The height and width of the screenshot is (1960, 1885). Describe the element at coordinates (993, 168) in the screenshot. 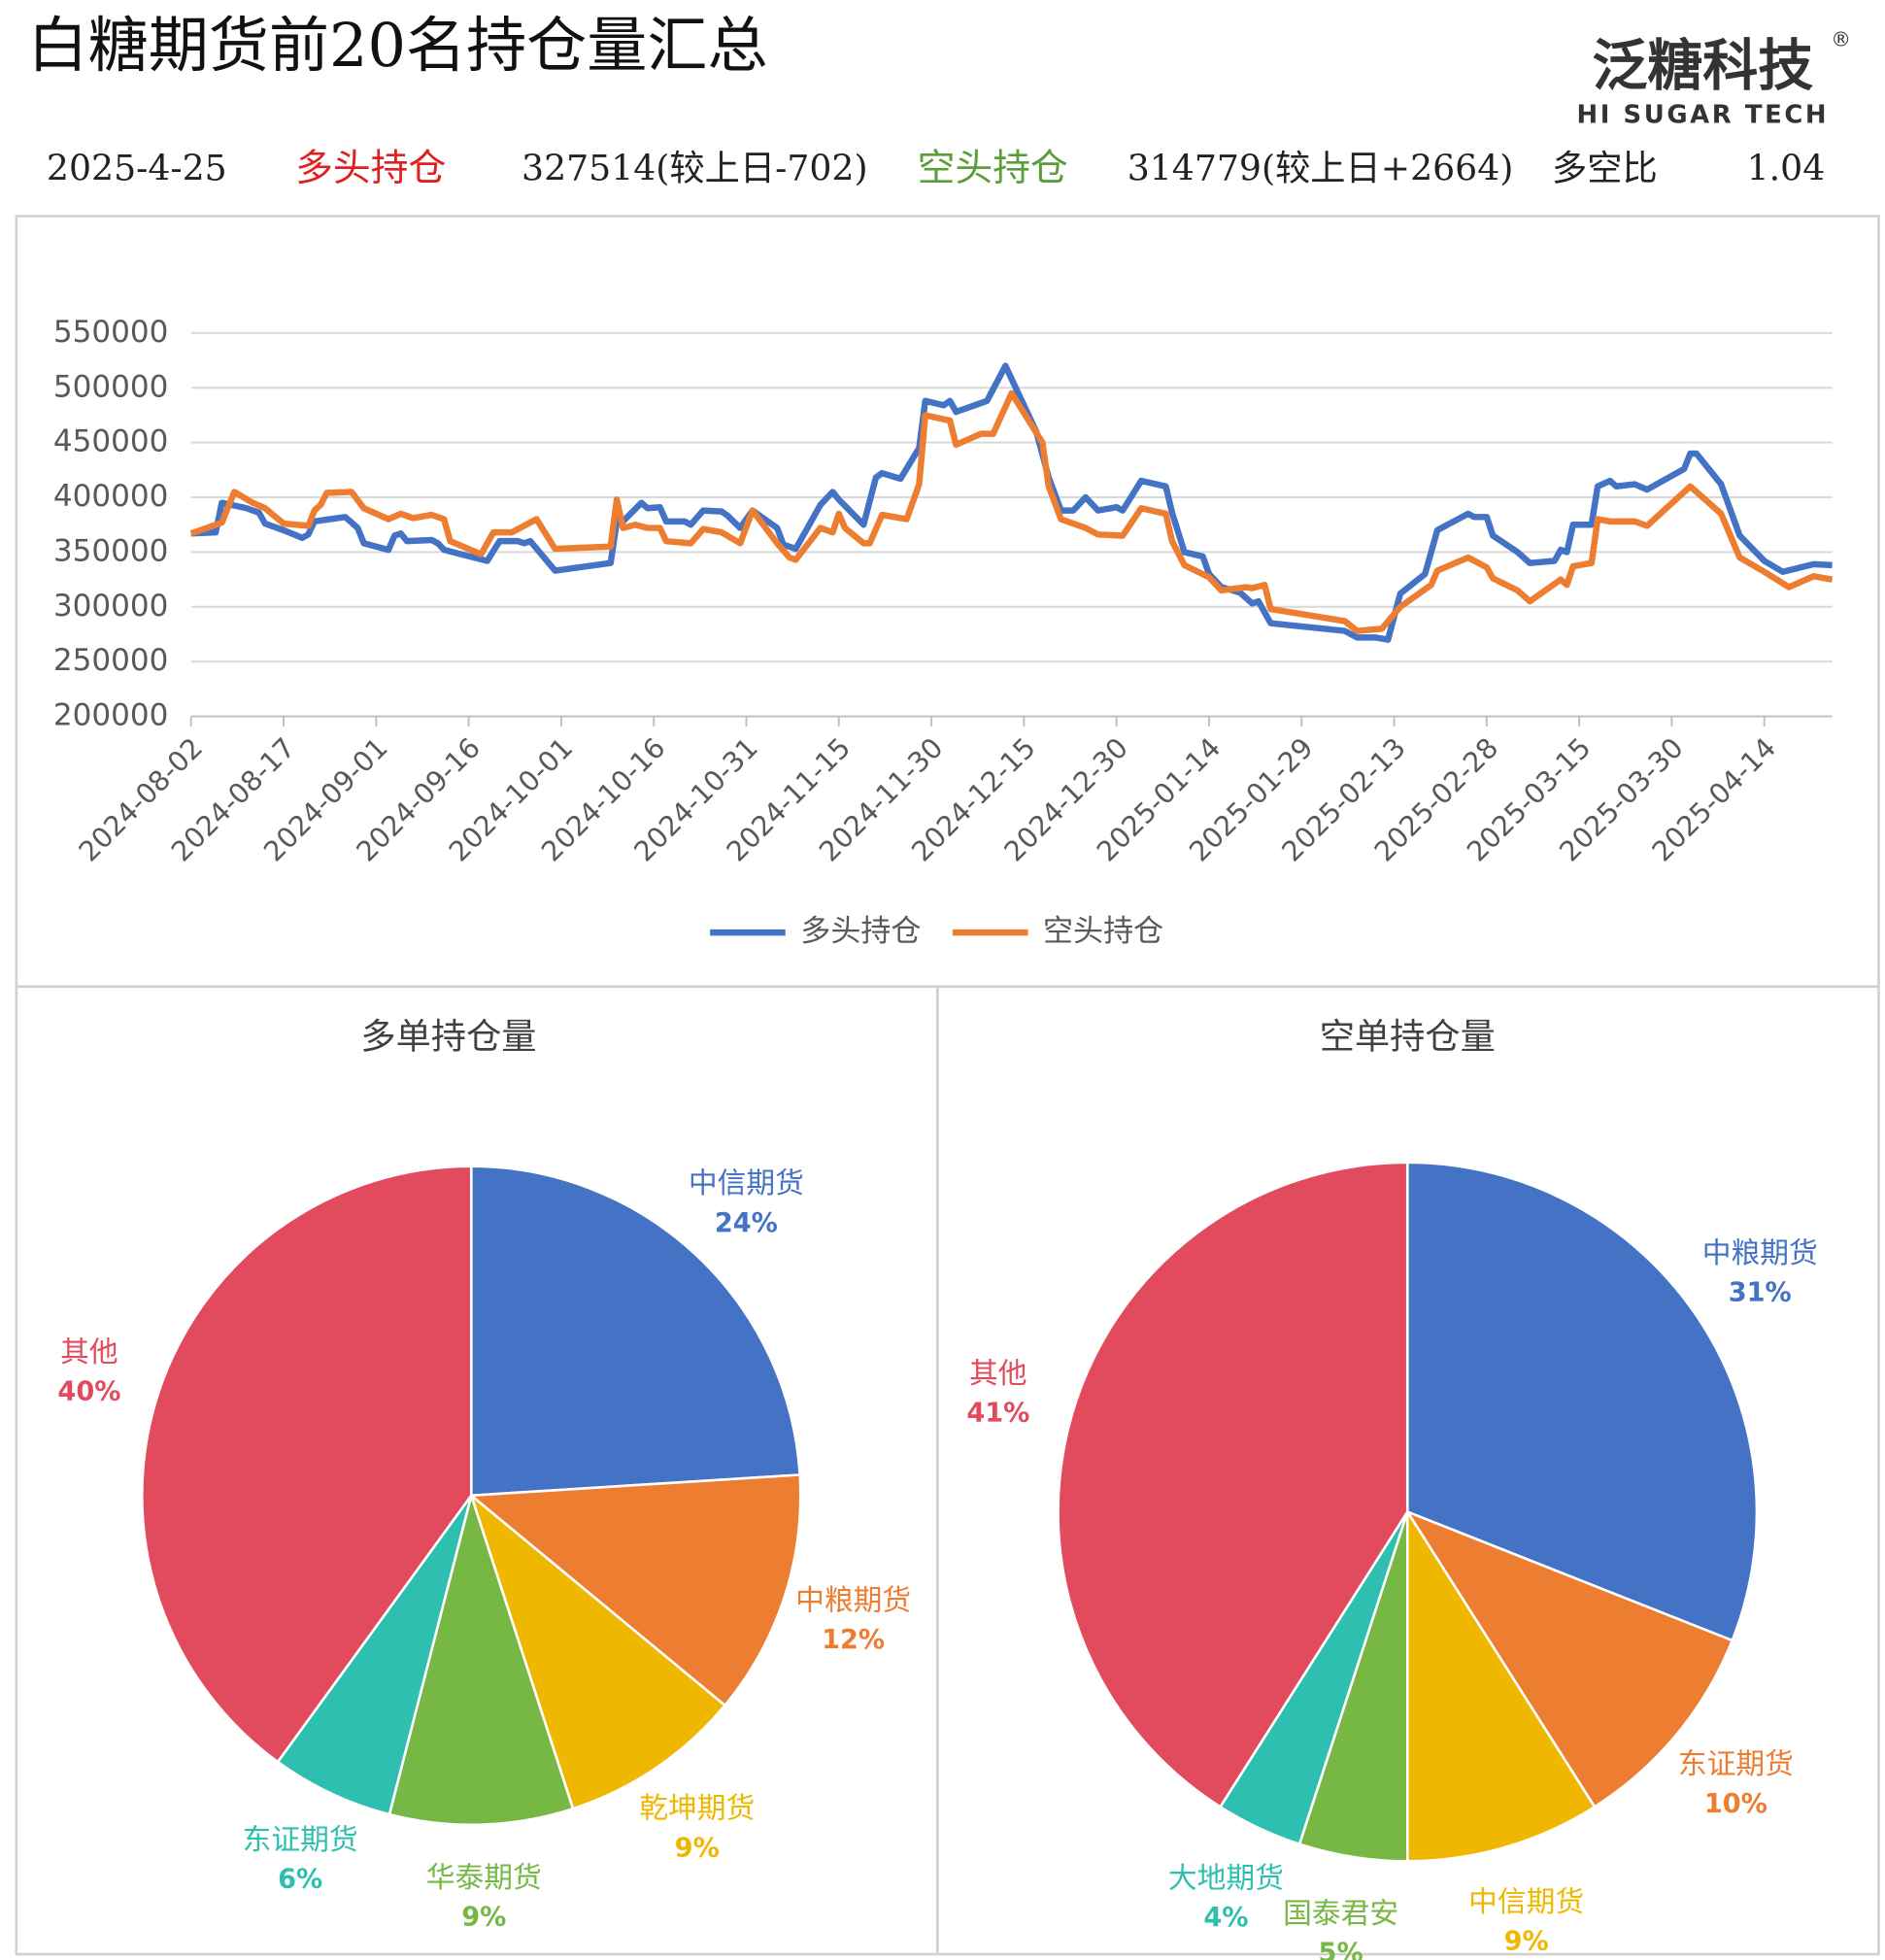

I see `short-label: 空头持仓` at that location.